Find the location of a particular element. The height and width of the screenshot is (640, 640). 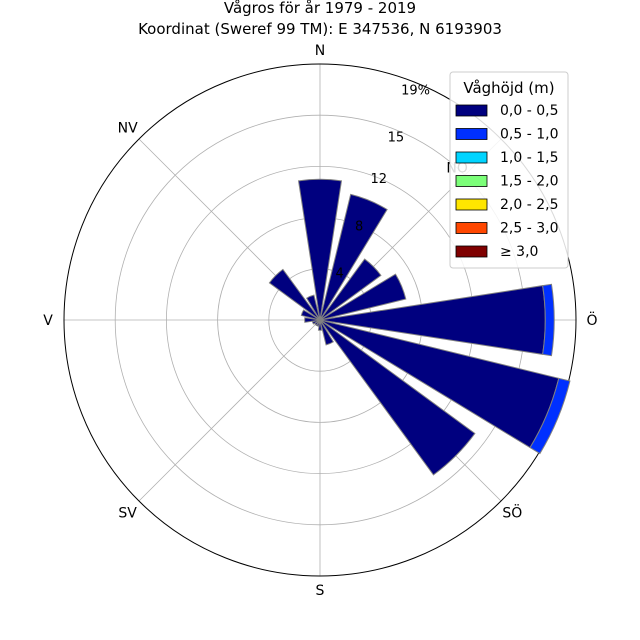

direction-label-SÖ: SÖ is located at coordinates (512, 512).